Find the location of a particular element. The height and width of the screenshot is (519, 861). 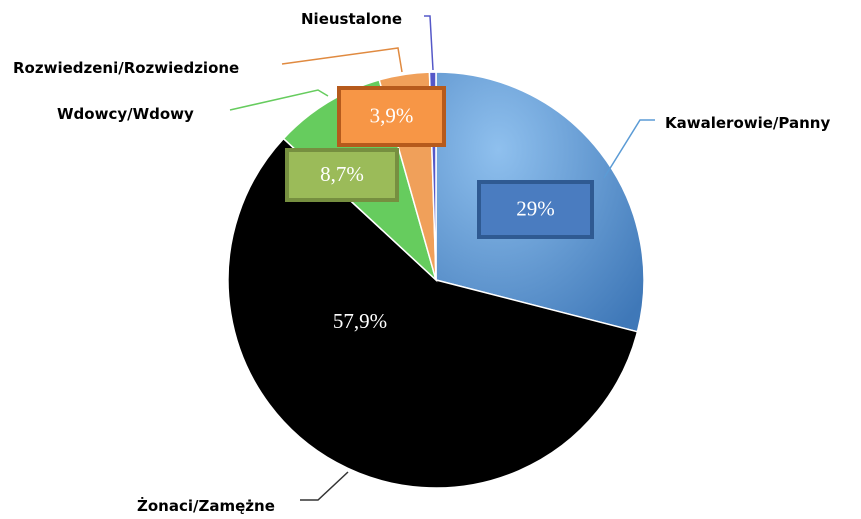

value-label: 57,9% is located at coordinates (360, 321).